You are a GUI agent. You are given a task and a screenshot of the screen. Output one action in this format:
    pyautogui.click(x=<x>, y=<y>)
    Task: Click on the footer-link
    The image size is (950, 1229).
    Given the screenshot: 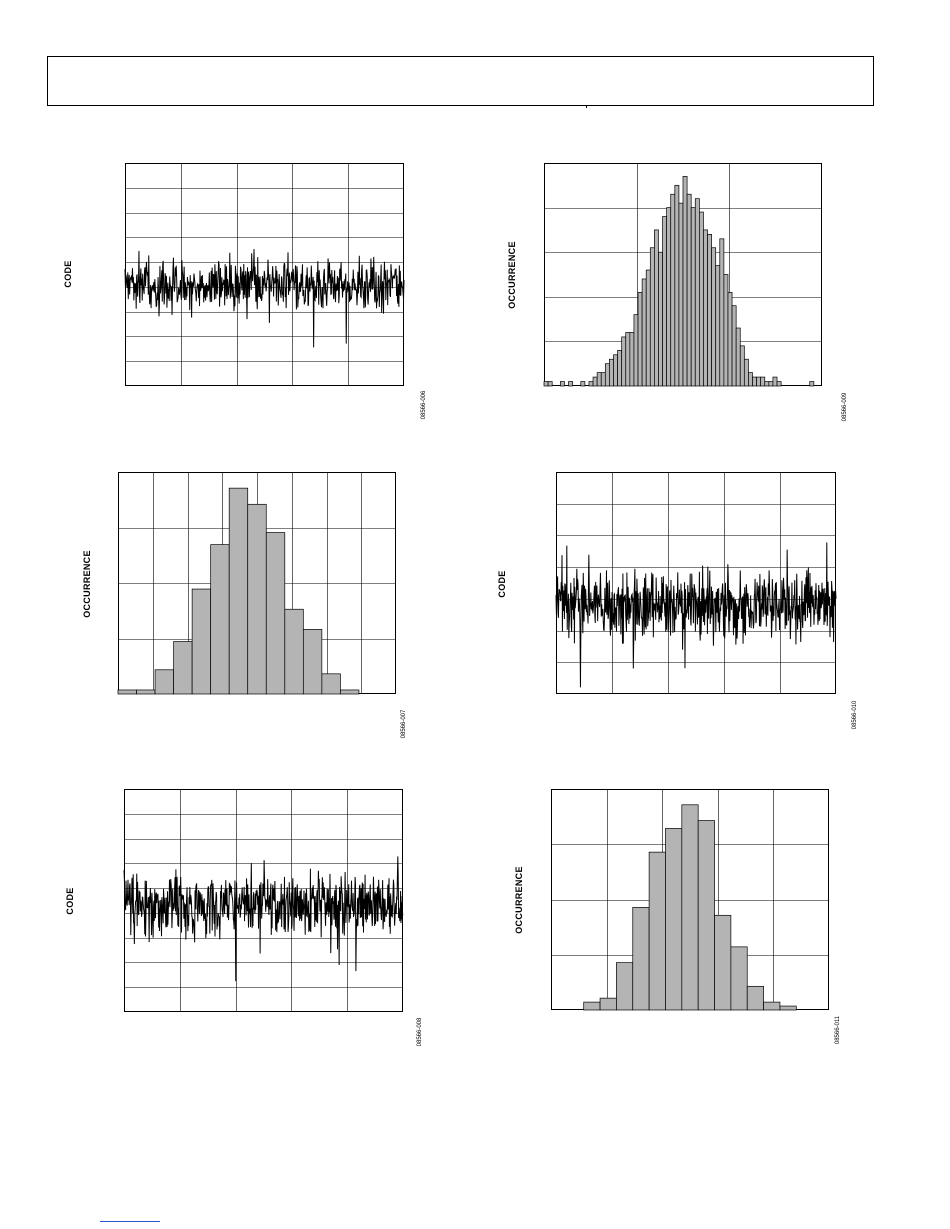 What is the action you would take?
    pyautogui.click(x=130, y=1221)
    